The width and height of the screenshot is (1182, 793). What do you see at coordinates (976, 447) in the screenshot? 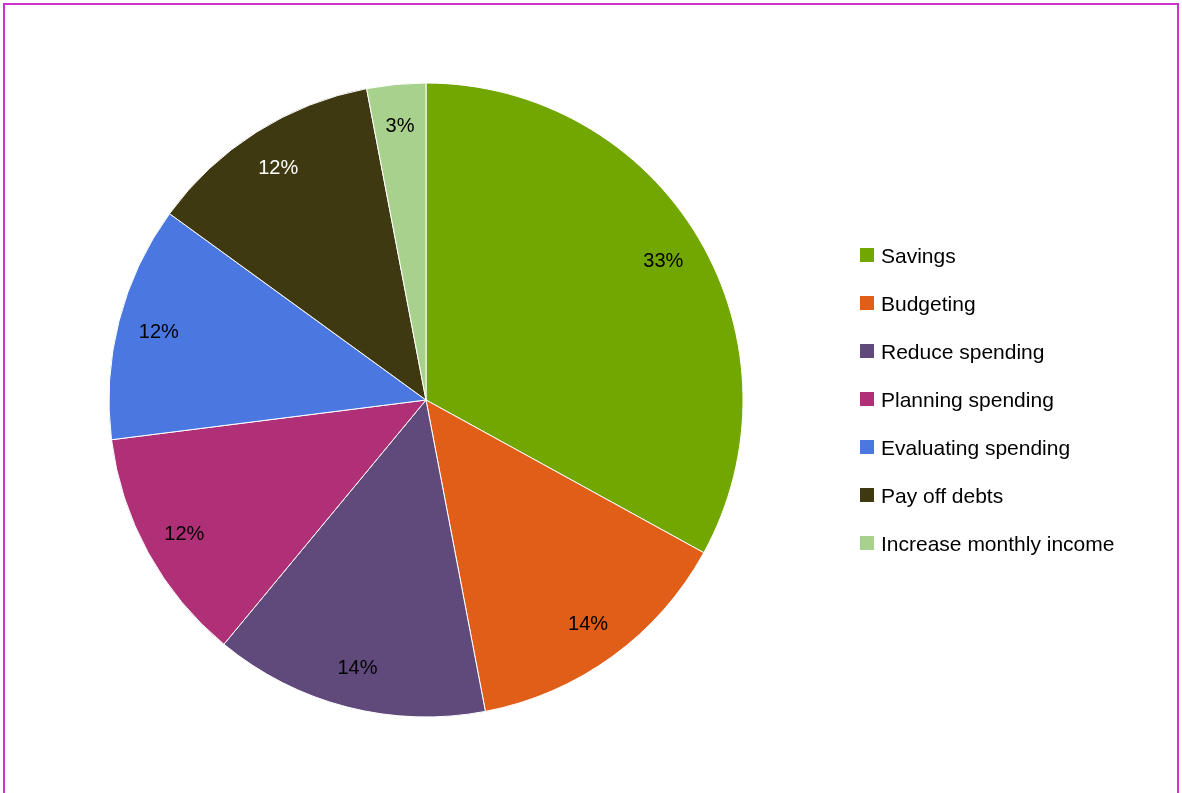
I see `legend-label: Evaluating spending` at bounding box center [976, 447].